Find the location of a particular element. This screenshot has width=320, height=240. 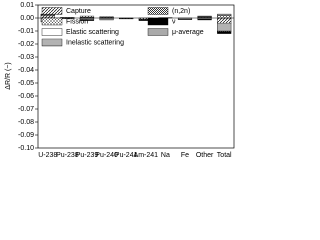

x-tick-label: Pu-241 is located at coordinates (126, 155).